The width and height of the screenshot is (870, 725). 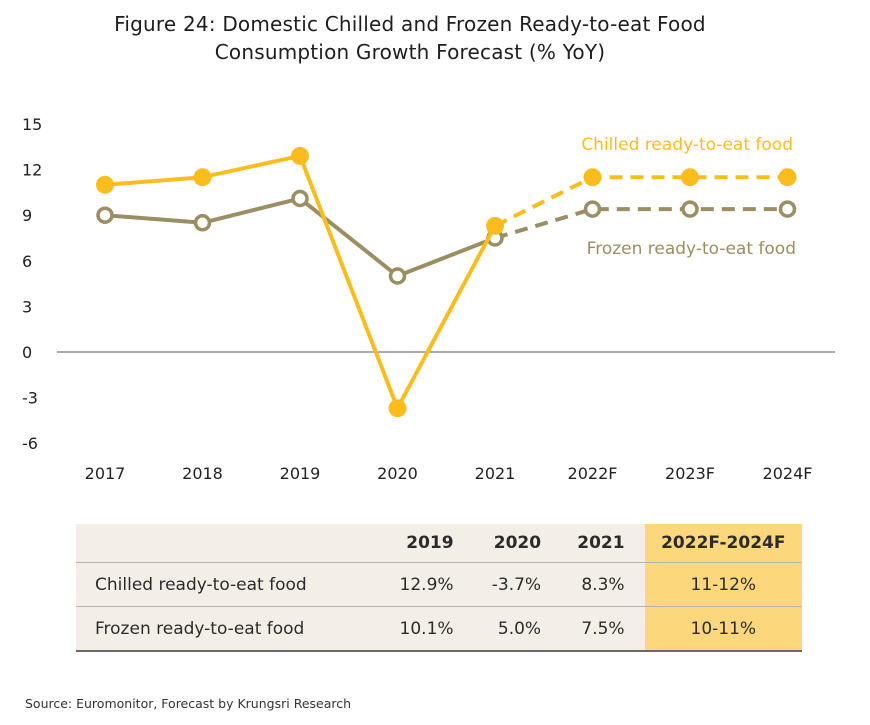 What do you see at coordinates (397, 473) in the screenshot?
I see `x-tick-label: 2020` at bounding box center [397, 473].